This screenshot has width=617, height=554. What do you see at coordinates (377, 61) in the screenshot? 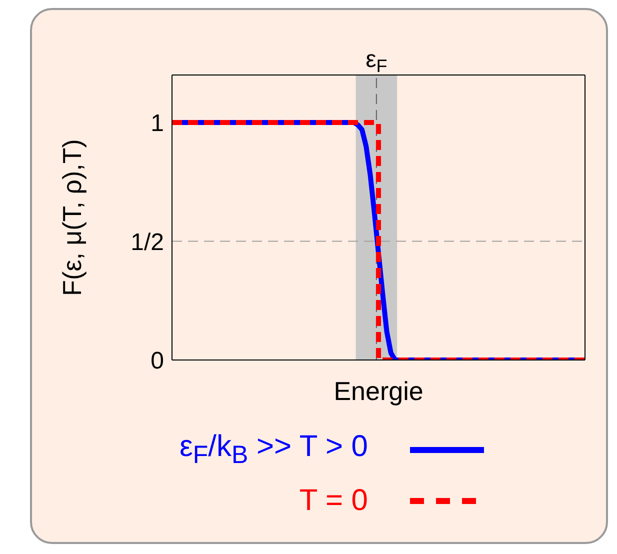
I see `annotation: ε$_{F}$` at bounding box center [377, 61].